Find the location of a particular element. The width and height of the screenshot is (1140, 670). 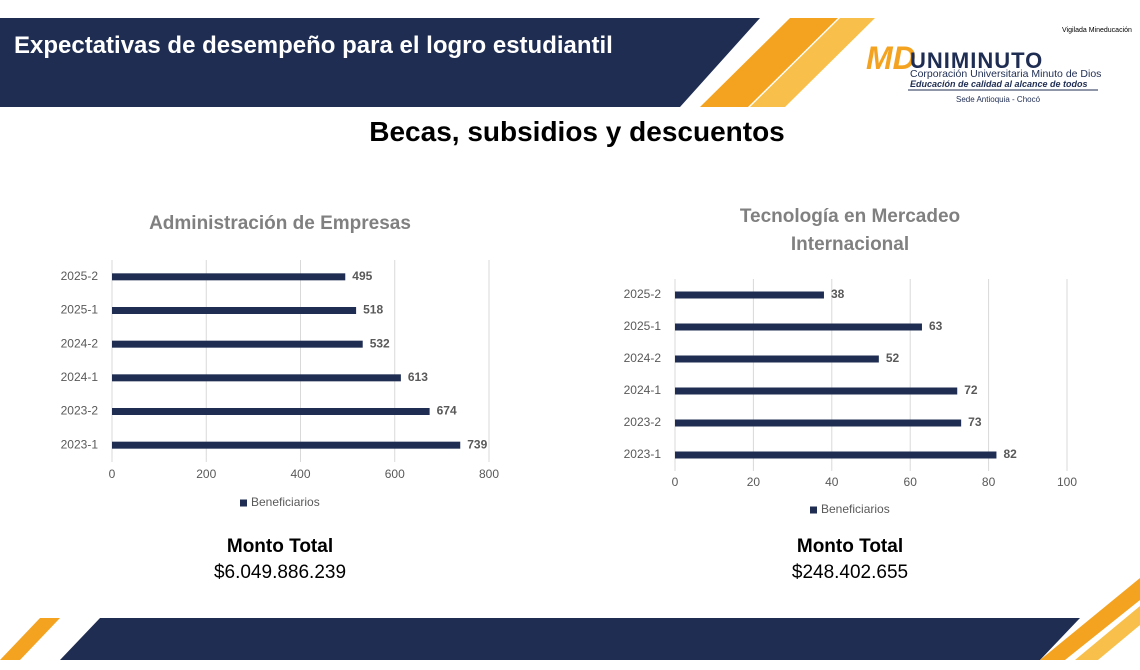

header-band is located at coordinates (380, 62).